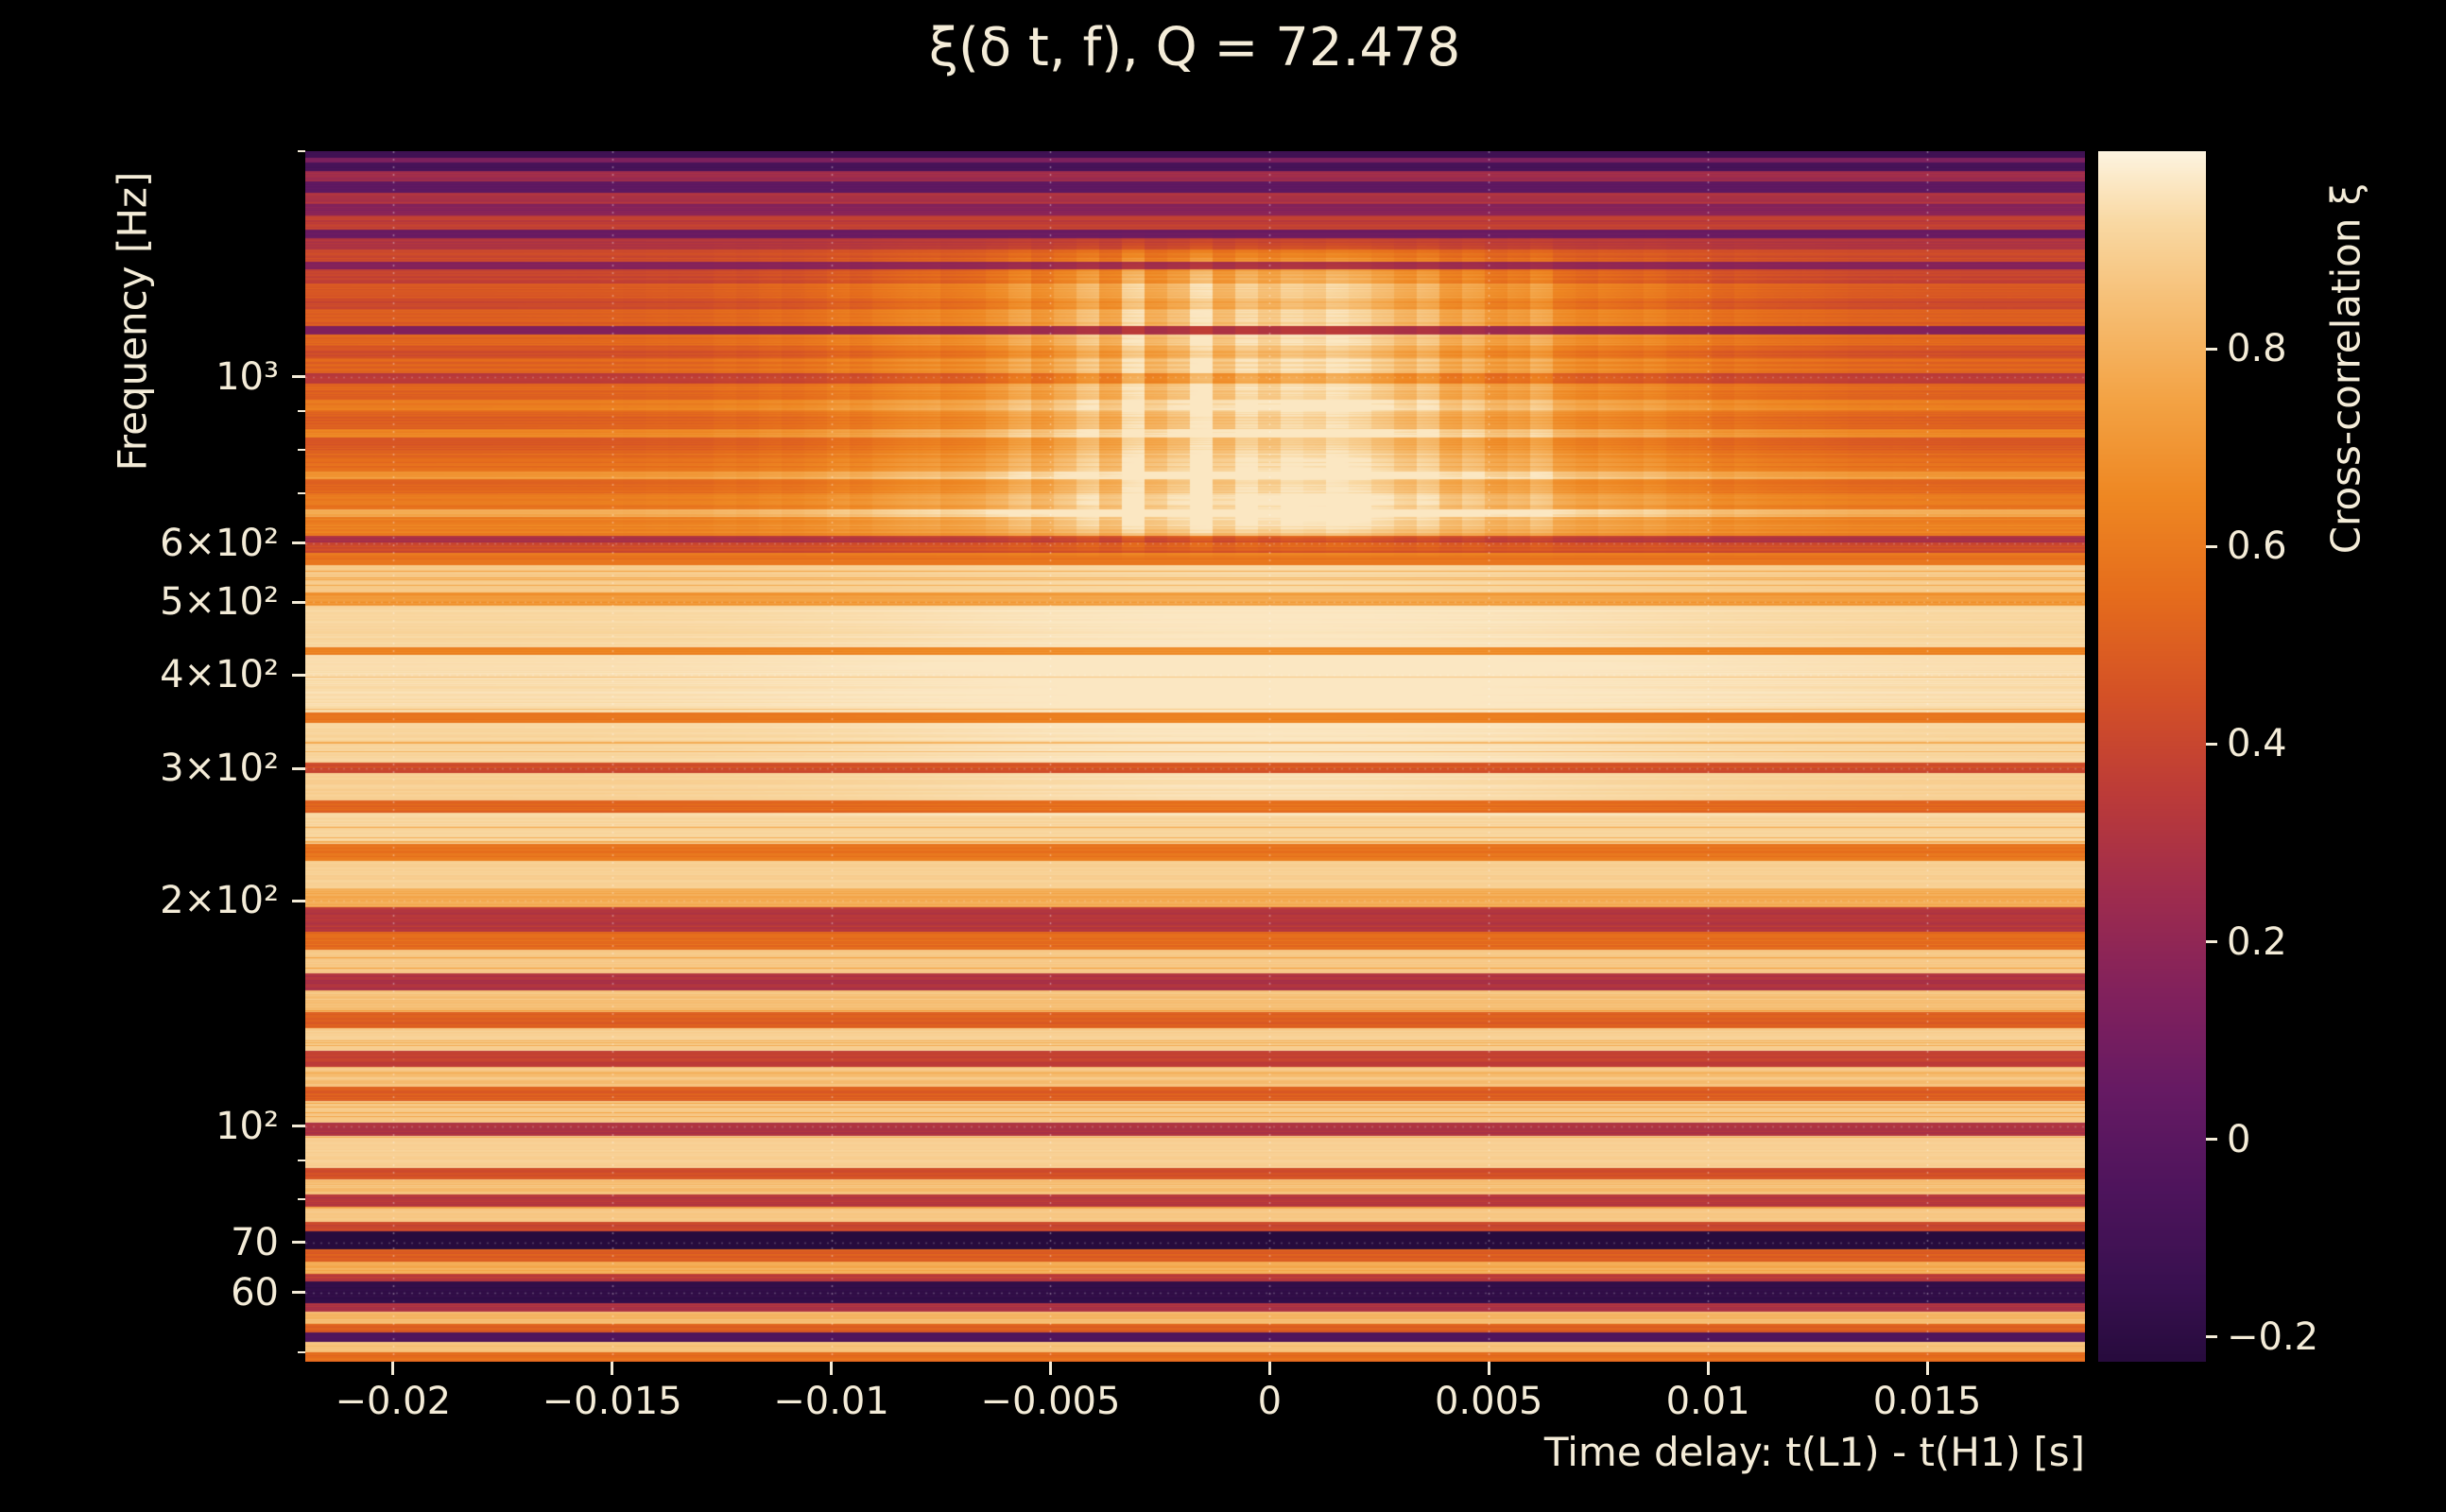 The width and height of the screenshot is (2446, 1512). I want to click on x-tick-label: −0.015, so click(612, 1401).